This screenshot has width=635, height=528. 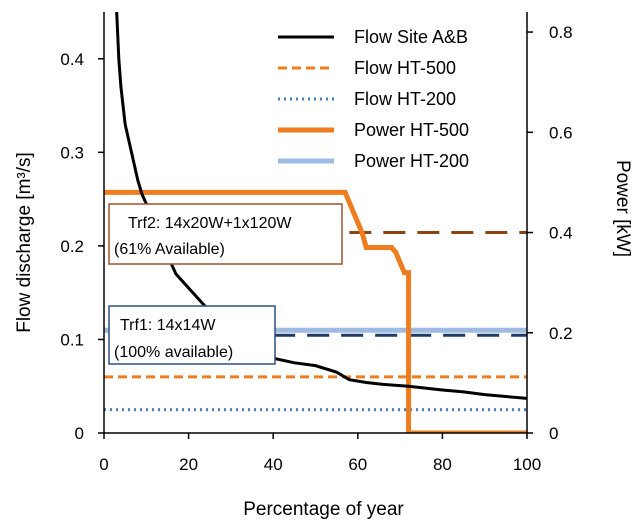 I want to click on y-right-tick-label: 0.4, so click(x=561, y=233).